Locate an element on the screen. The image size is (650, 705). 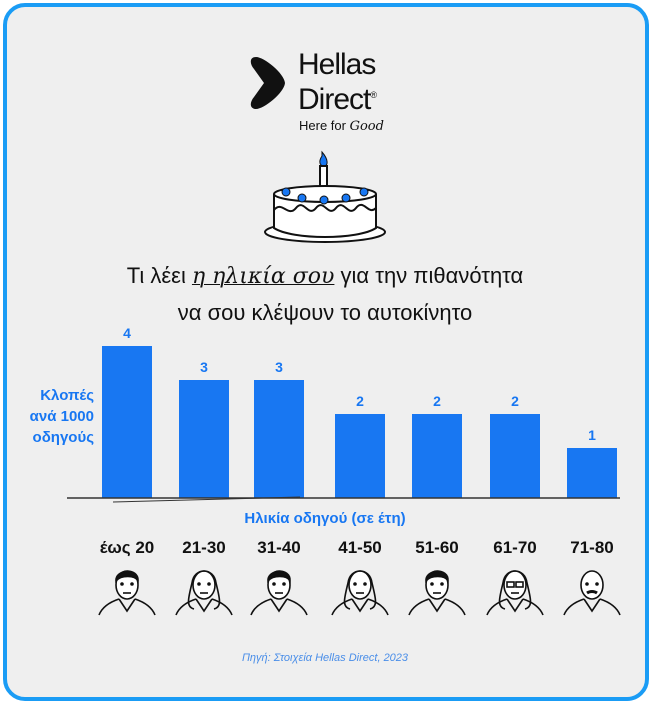
data-label: 4 is located at coordinates (127, 333).